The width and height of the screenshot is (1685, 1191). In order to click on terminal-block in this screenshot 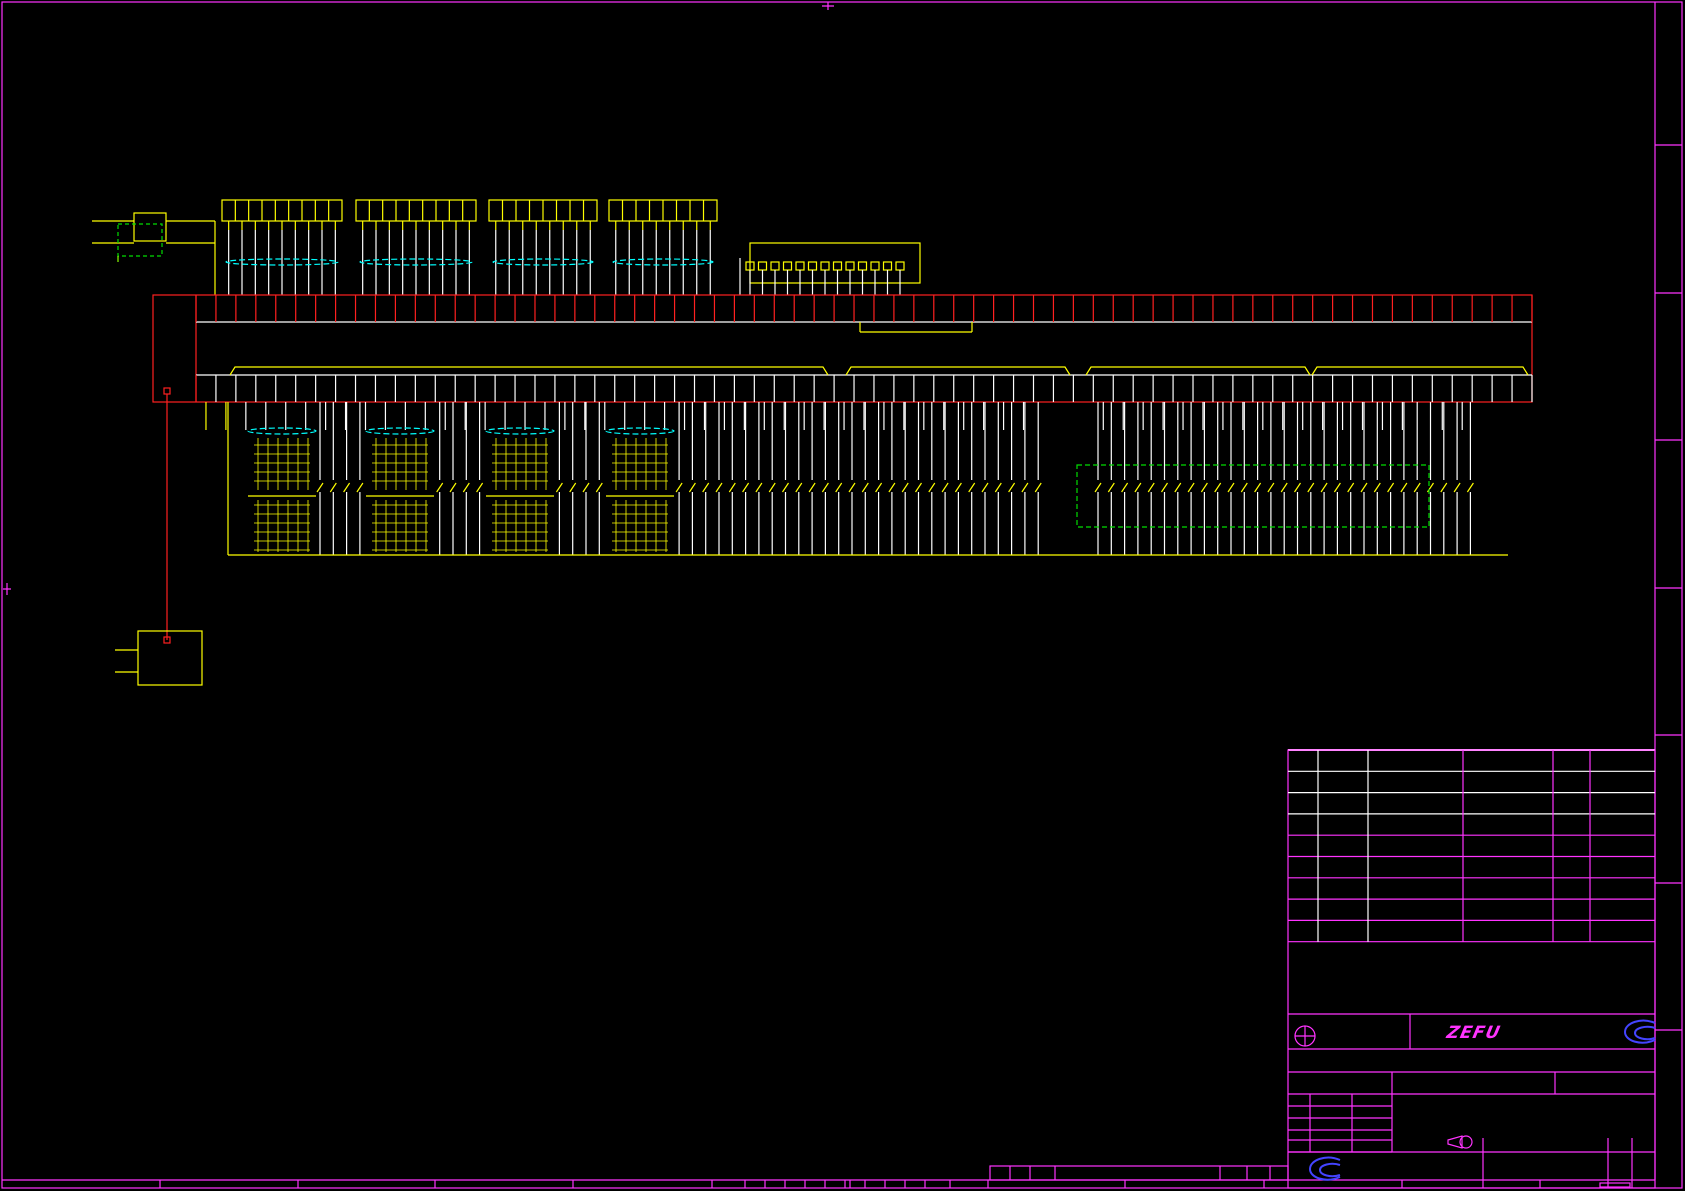, I will do `click(842, 348)`.